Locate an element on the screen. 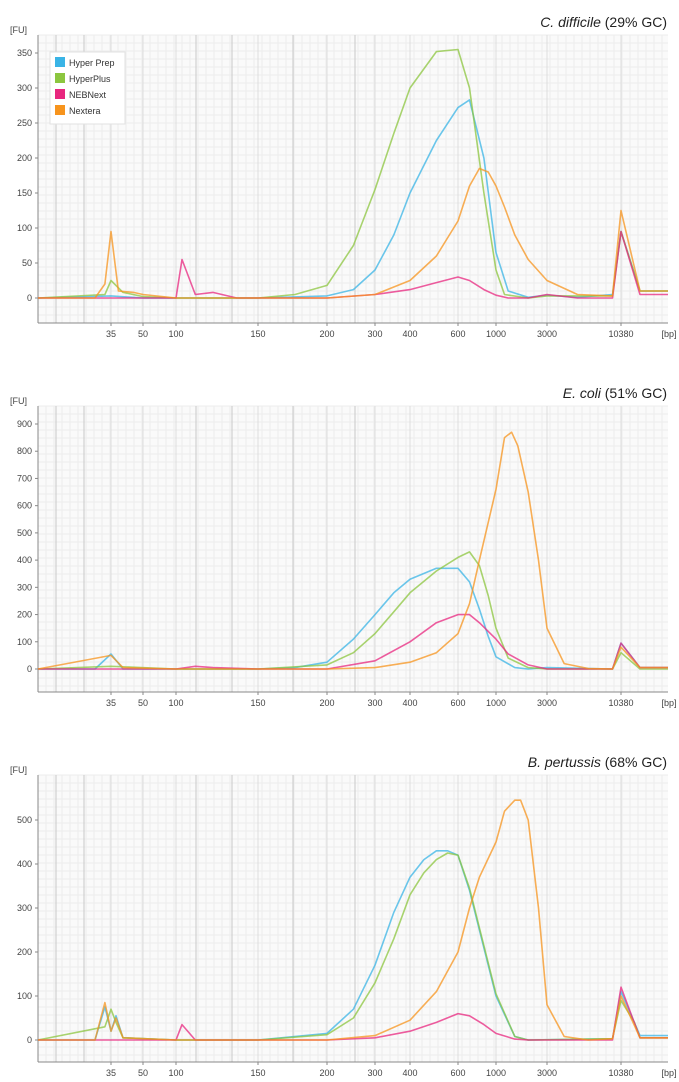 This screenshot has width=679, height=1082. y-tick-label: 250 is located at coordinates (24, 123).